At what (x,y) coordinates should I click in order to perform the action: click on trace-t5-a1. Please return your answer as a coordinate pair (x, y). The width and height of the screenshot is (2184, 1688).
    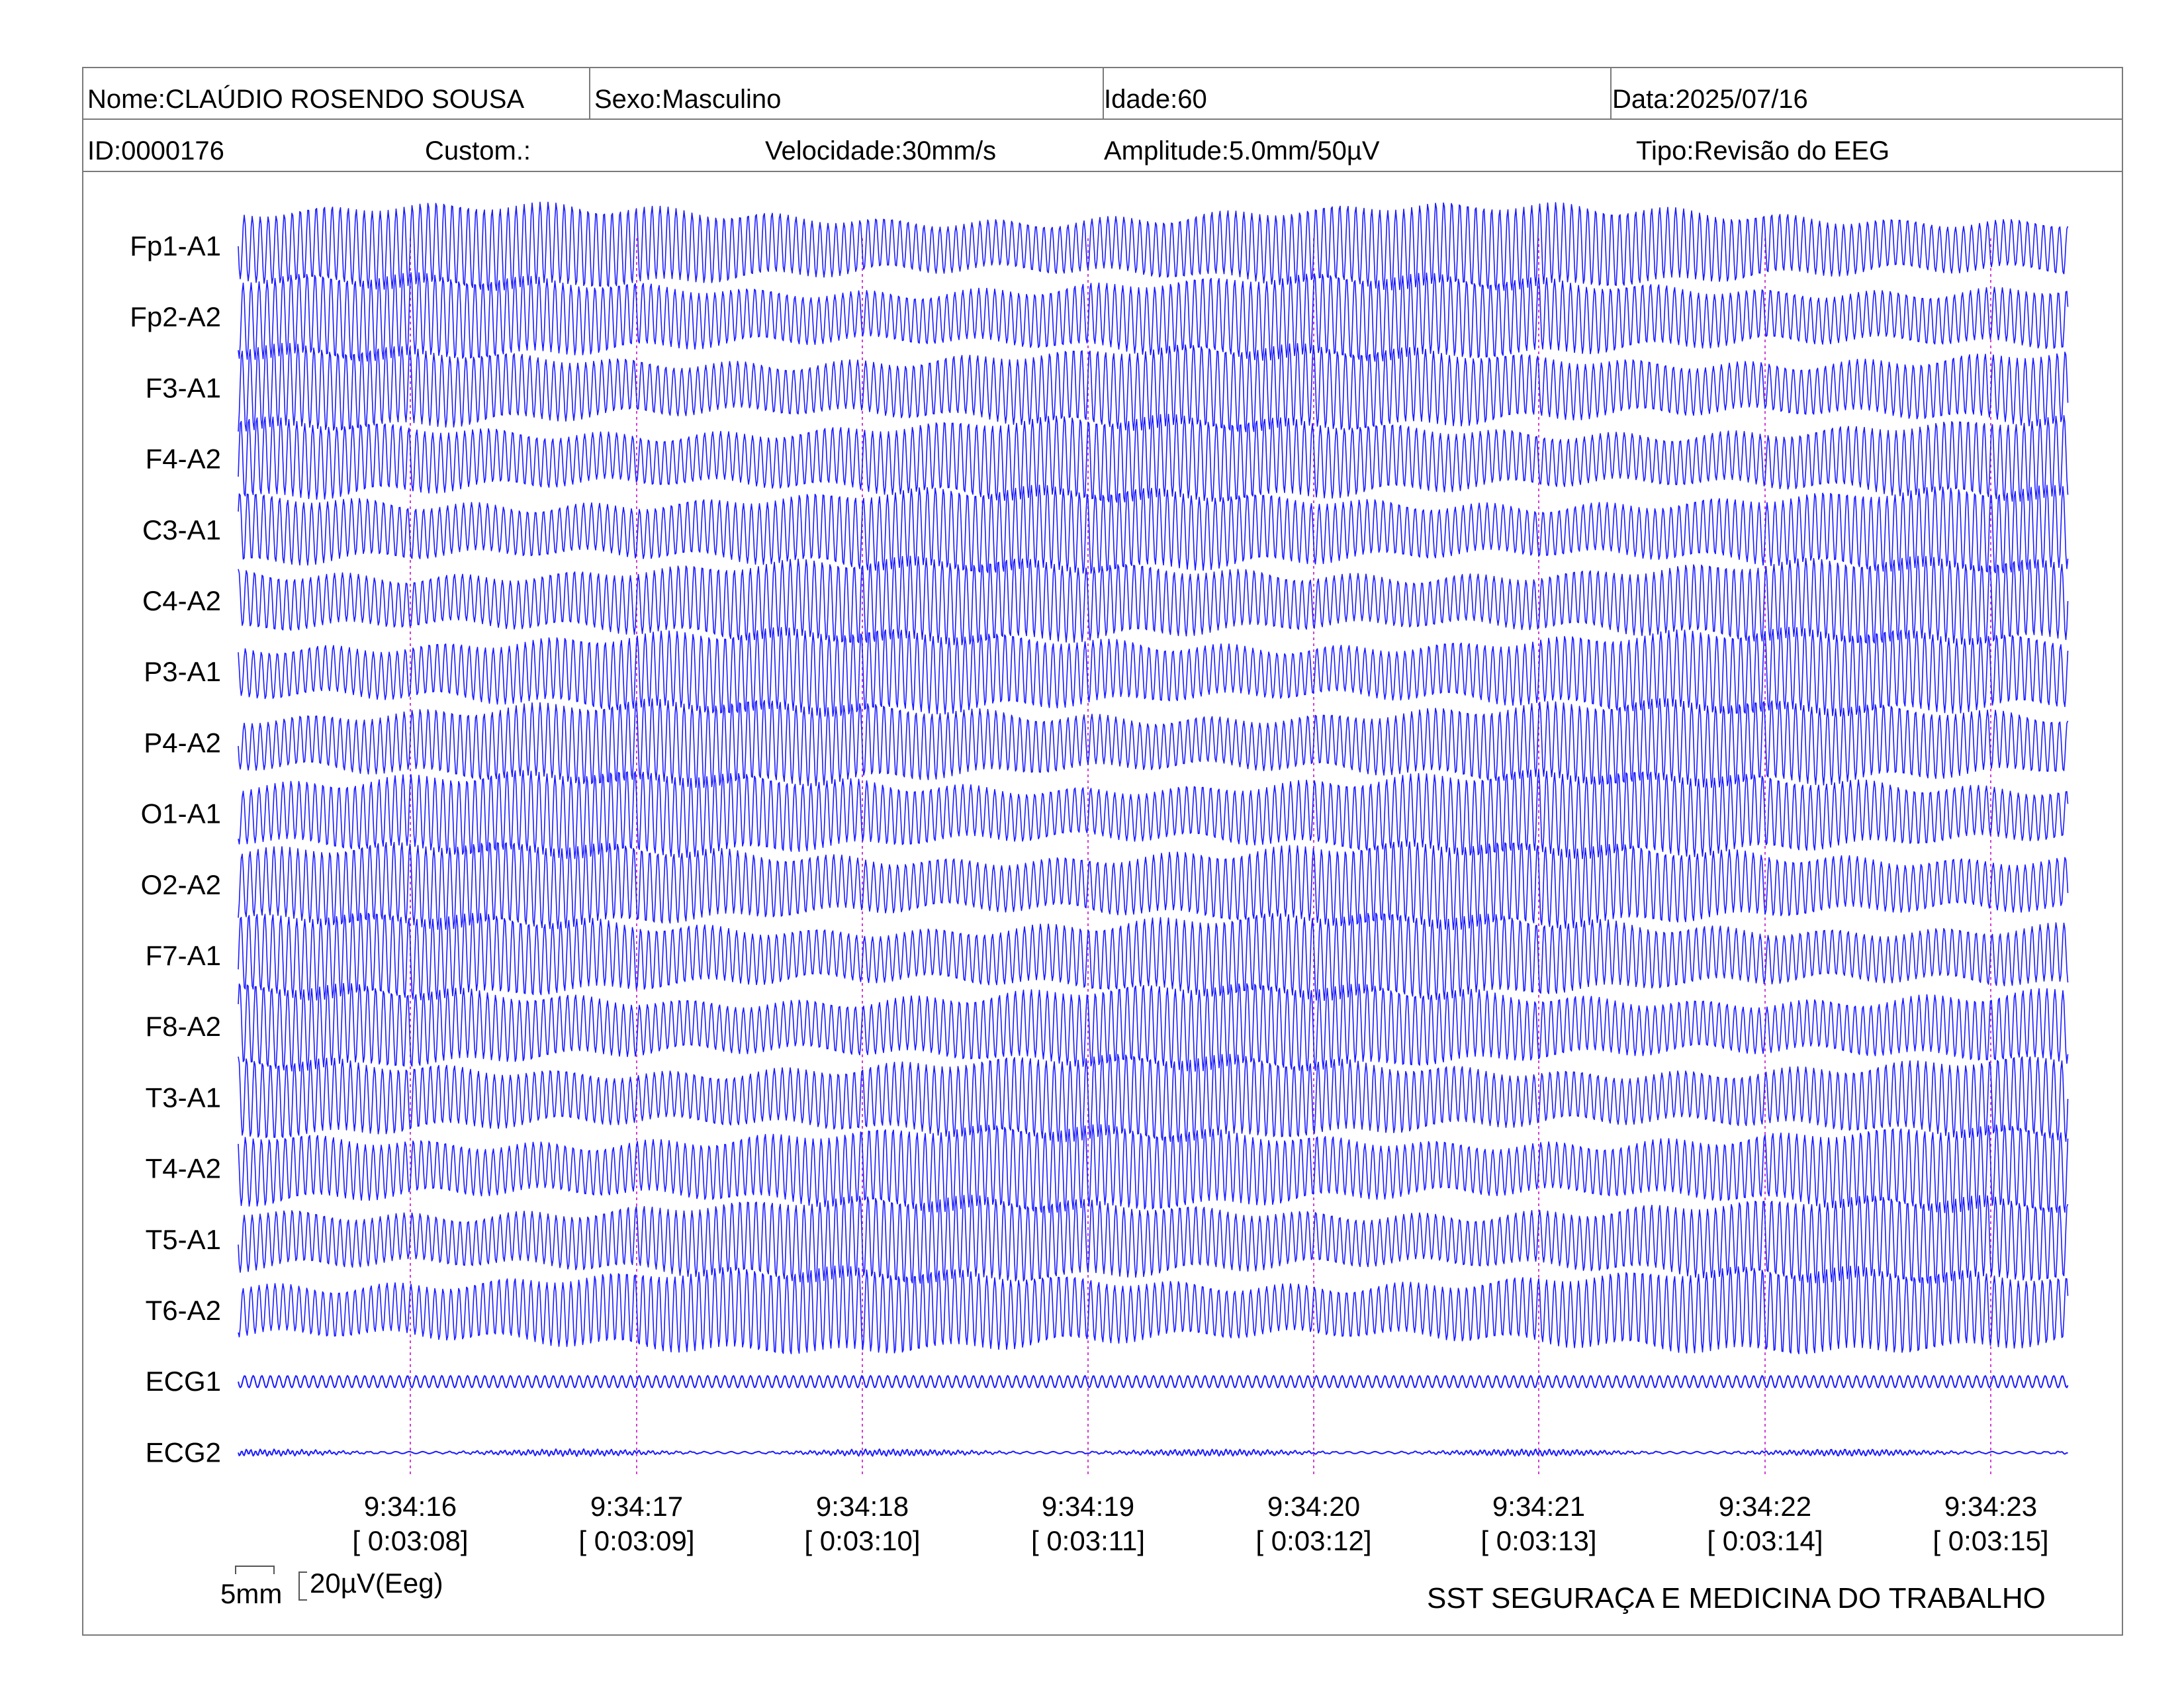
    Looking at the image, I should click on (1153, 1239).